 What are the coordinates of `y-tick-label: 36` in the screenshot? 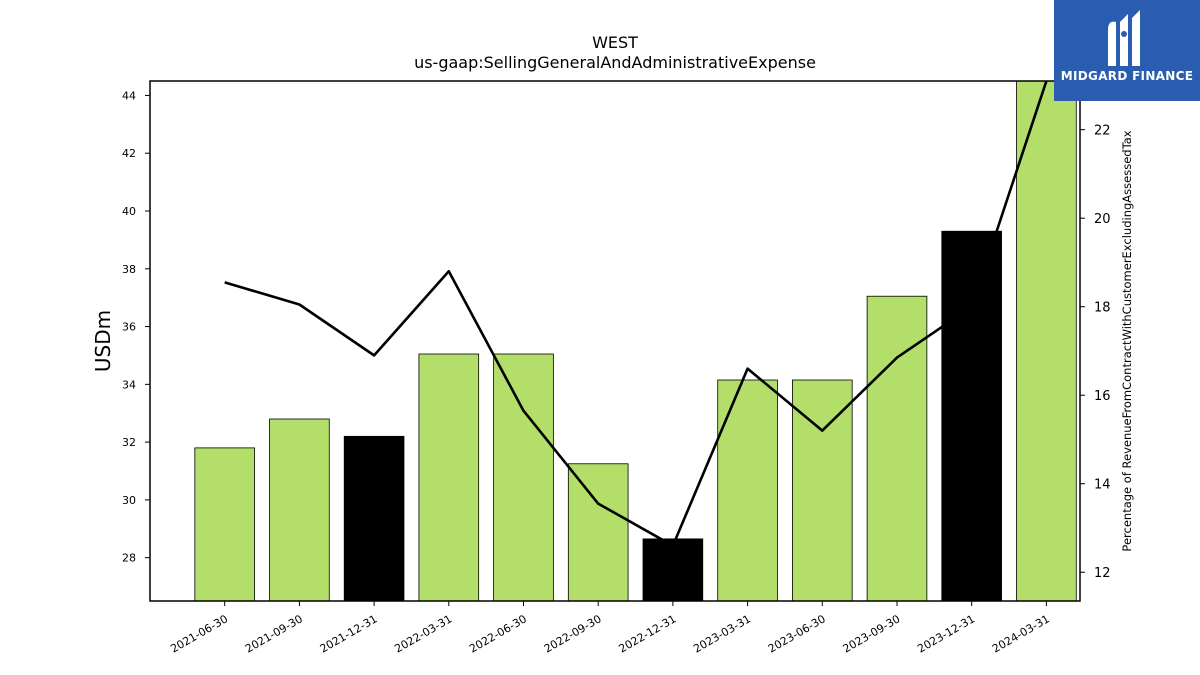 It's located at (129, 327).